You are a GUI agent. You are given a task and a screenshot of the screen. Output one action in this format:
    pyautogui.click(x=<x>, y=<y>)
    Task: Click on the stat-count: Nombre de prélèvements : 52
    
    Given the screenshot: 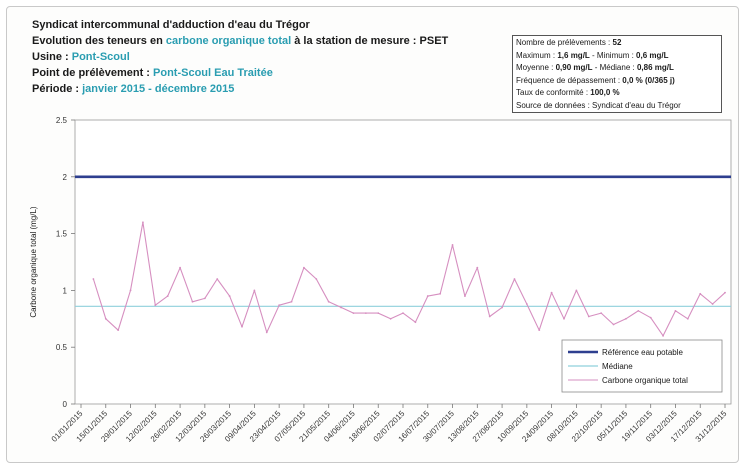 What is the action you would take?
    pyautogui.click(x=617, y=43)
    